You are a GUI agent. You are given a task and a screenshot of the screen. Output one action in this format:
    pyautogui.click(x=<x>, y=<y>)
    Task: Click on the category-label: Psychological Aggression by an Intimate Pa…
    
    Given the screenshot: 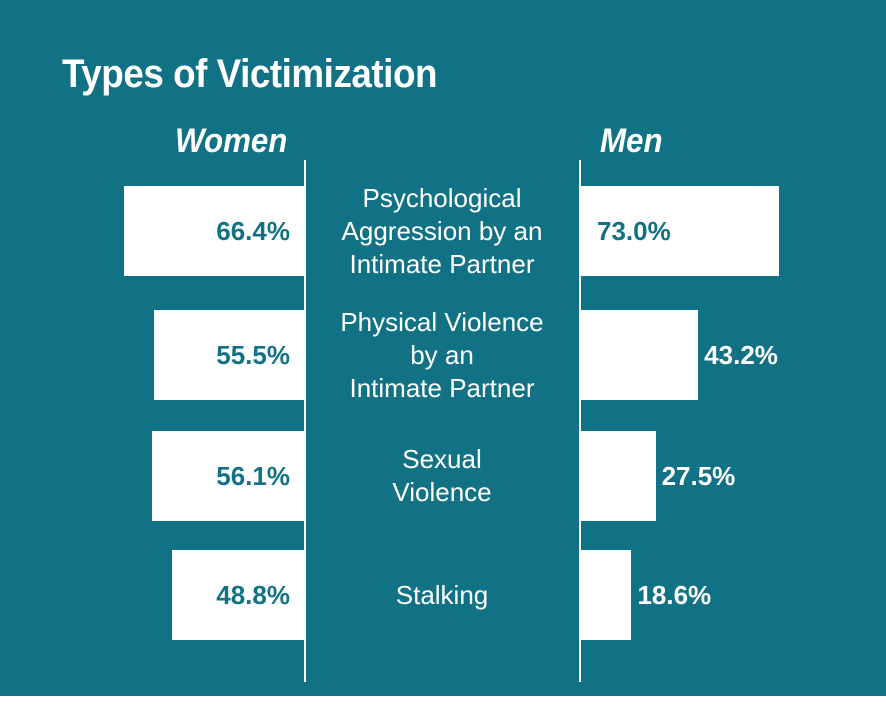 What is the action you would take?
    pyautogui.click(x=442, y=231)
    